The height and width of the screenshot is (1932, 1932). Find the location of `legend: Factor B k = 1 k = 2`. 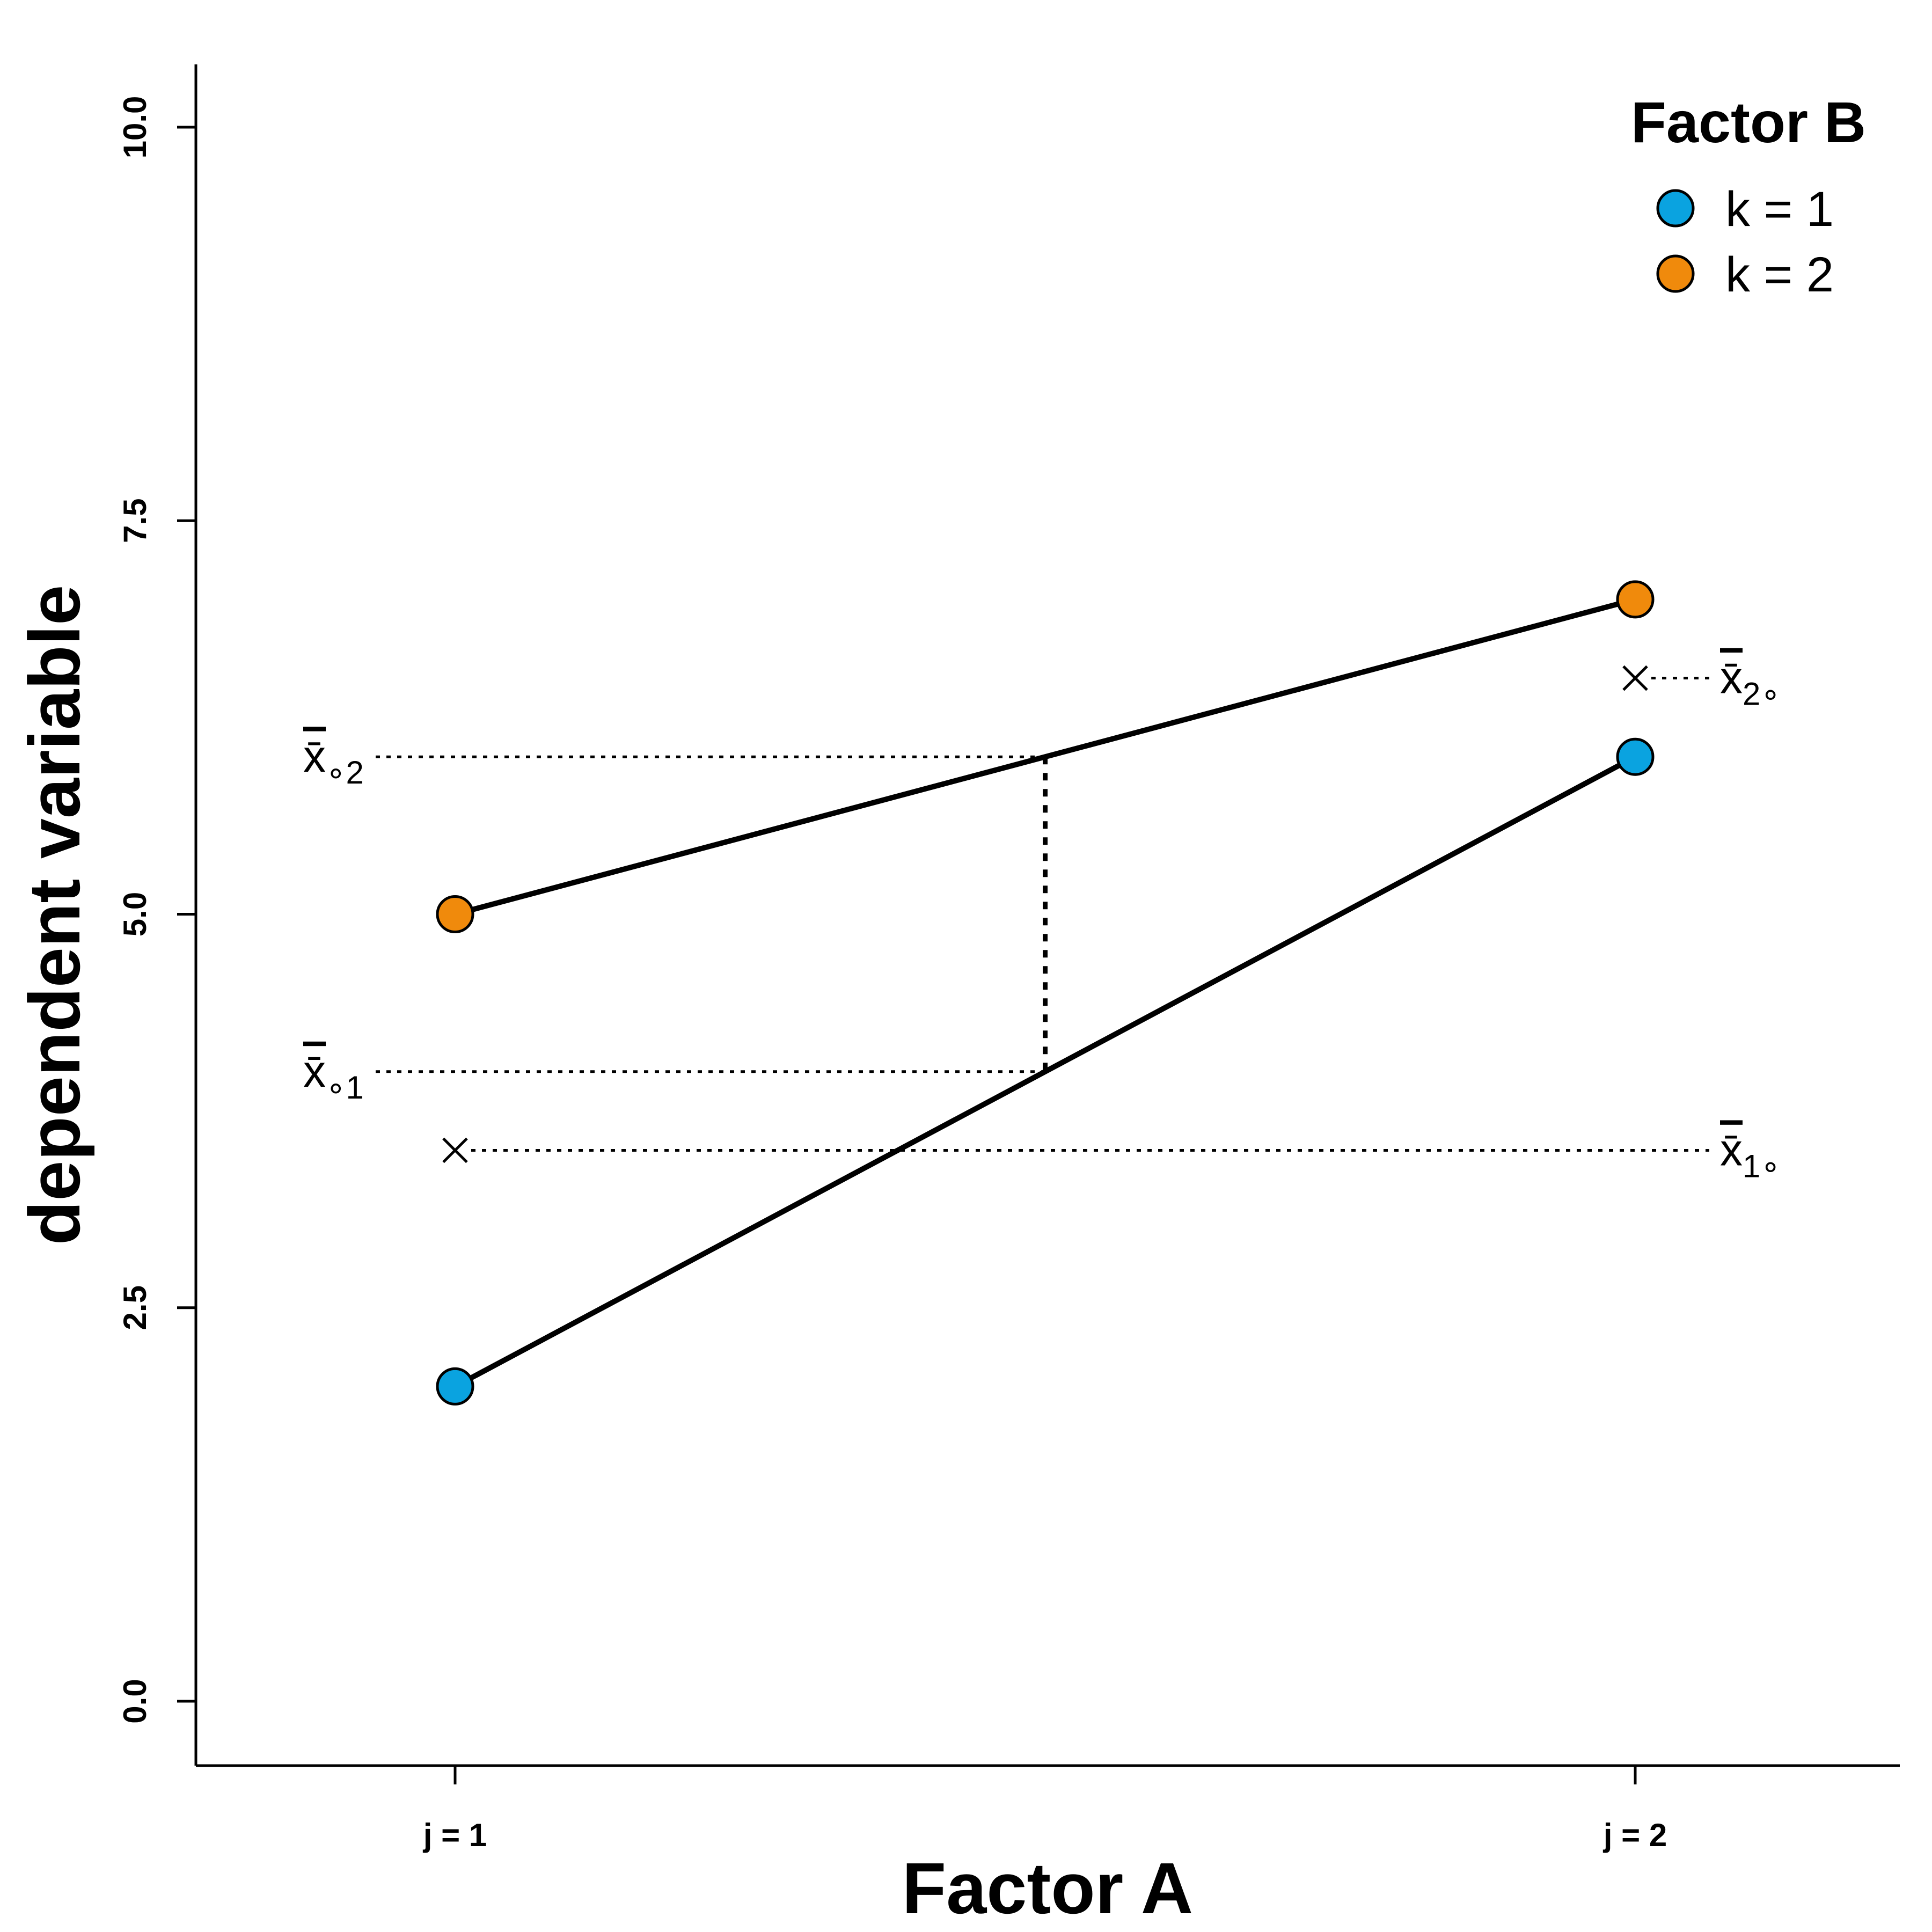

legend: Factor B k = 1 k = 2 is located at coordinates (1748, 196).